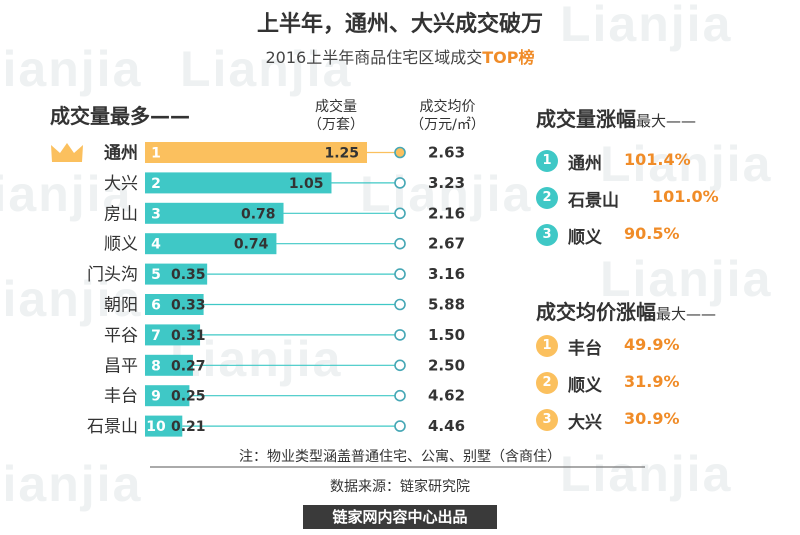 This screenshot has width=800, height=535. Describe the element at coordinates (446, 396) in the screenshot. I see `avg-price-label: 4.62` at that location.